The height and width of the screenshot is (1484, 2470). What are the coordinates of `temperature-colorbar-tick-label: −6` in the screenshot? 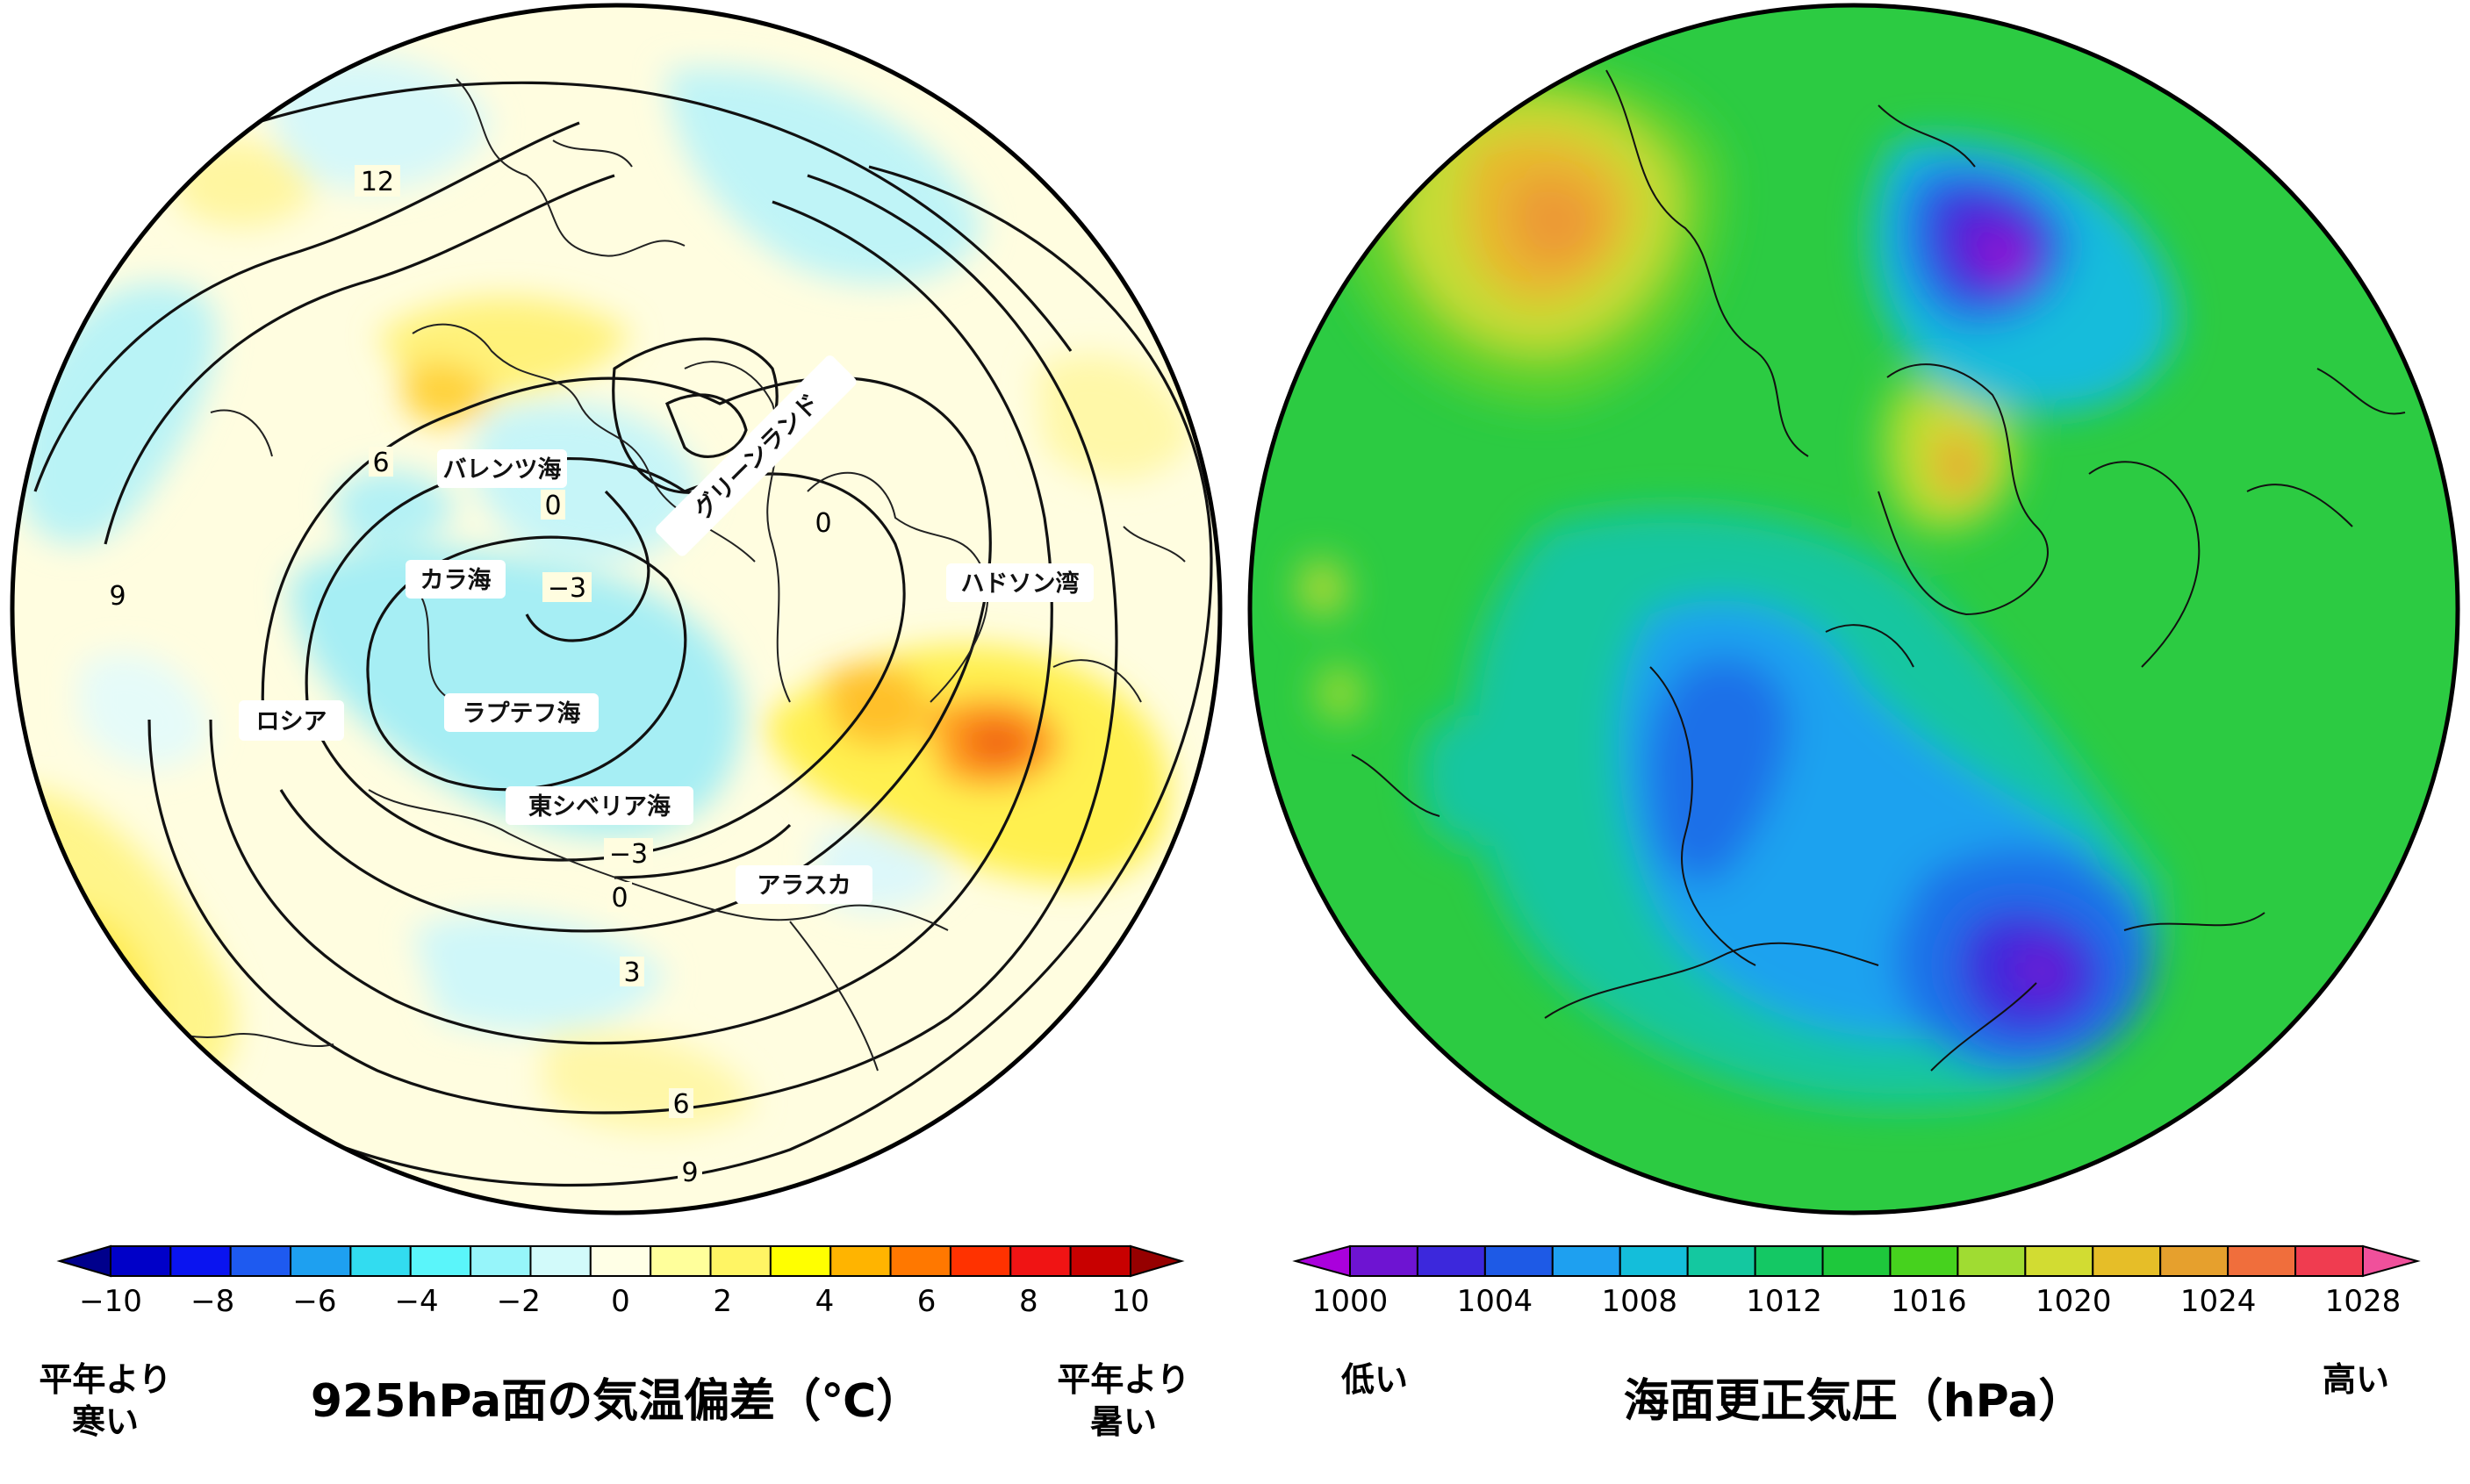 It's located at (314, 1301).